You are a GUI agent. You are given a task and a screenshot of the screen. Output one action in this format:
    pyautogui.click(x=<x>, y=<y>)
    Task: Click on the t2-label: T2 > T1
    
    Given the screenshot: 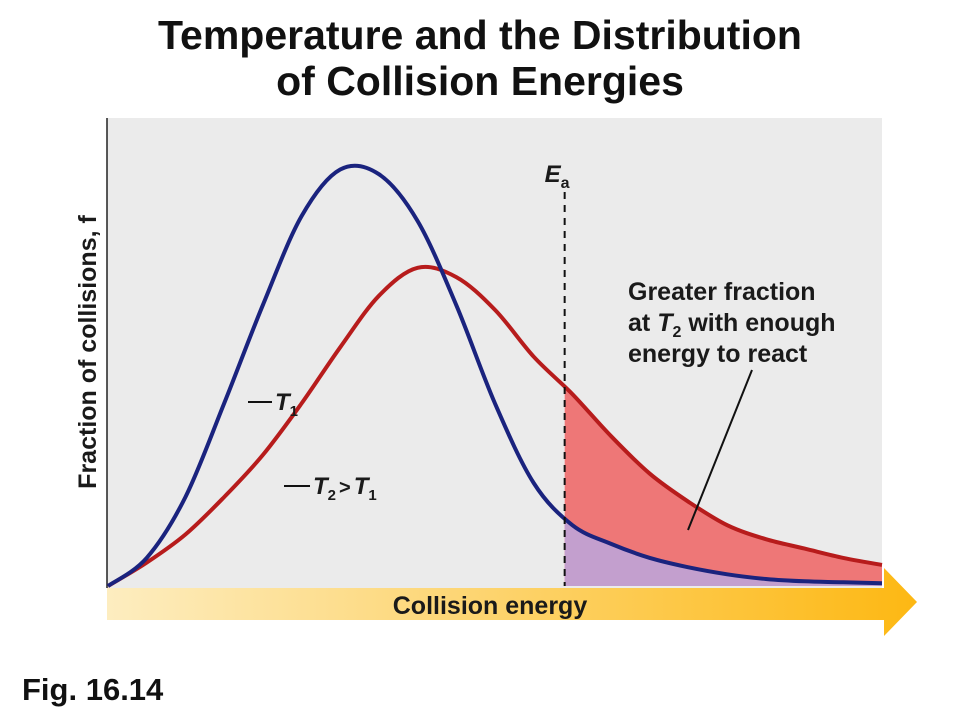 What is the action you would take?
    pyautogui.click(x=345, y=488)
    